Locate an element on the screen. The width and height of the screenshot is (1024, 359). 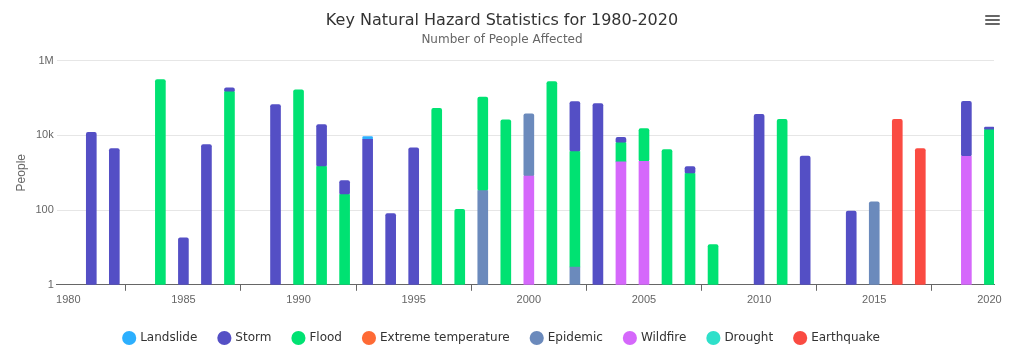
chart-subtitle: Number of People Affected is located at coordinates (502, 38).